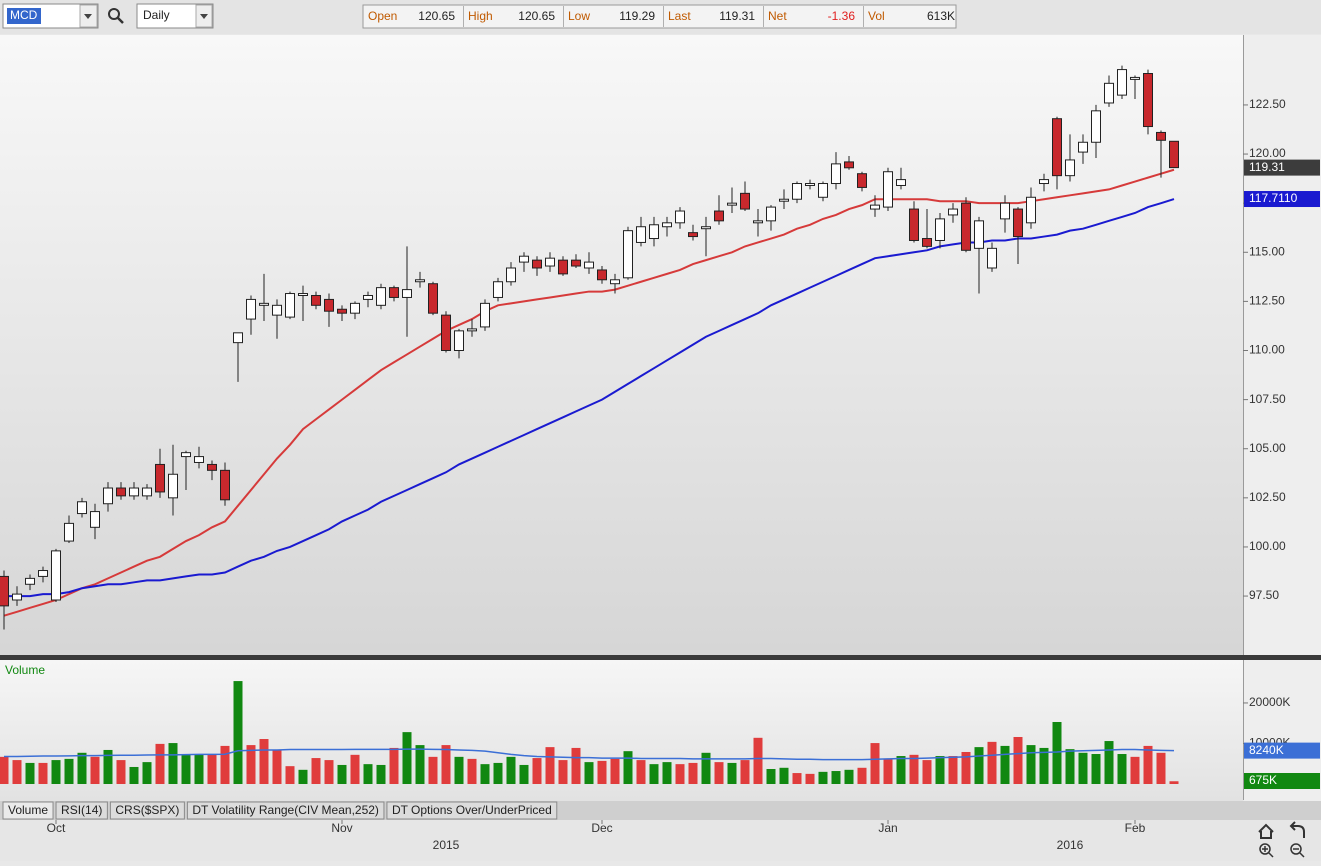 This screenshot has width=1321, height=866. What do you see at coordinates (1265, 849) in the screenshot?
I see `zoom-in-icon` at bounding box center [1265, 849].